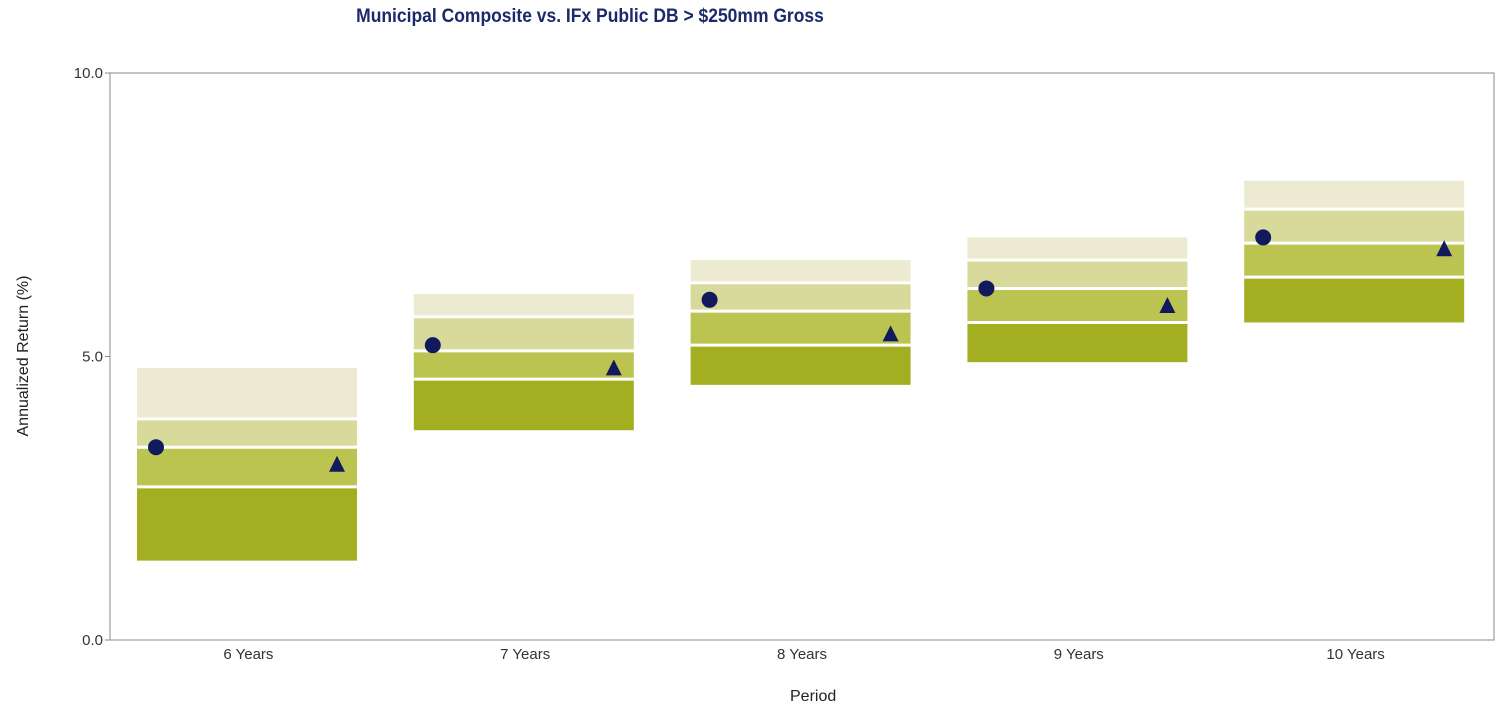  Describe the element at coordinates (92, 640) in the screenshot. I see `y-tick-label: 0.0` at that location.